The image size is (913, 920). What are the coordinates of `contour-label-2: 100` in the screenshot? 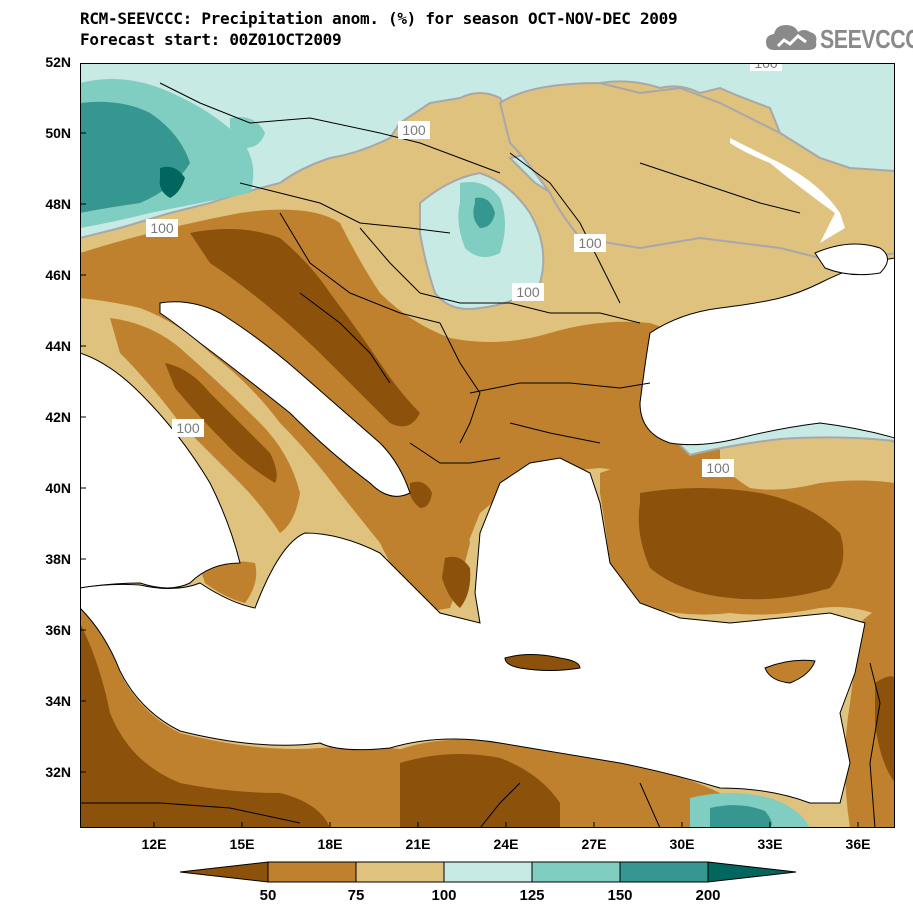 It's located at (162, 228).